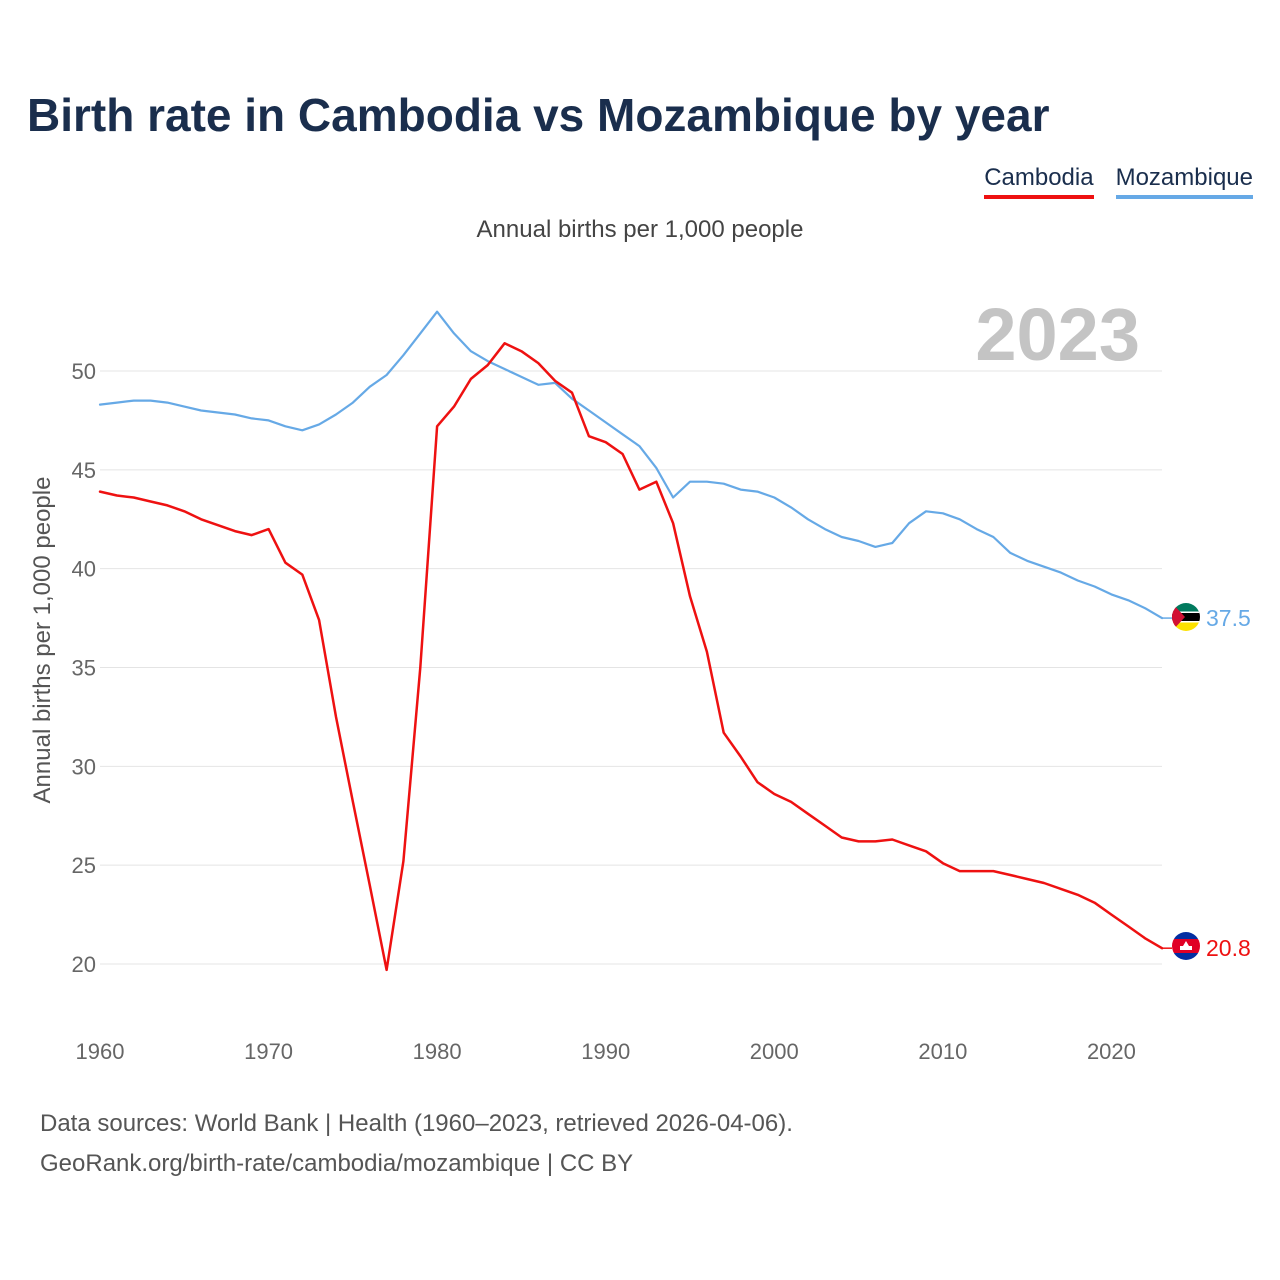 The height and width of the screenshot is (1280, 1280). What do you see at coordinates (640, 229) in the screenshot?
I see `chart-subtitle: Annual births per 1,000 people` at bounding box center [640, 229].